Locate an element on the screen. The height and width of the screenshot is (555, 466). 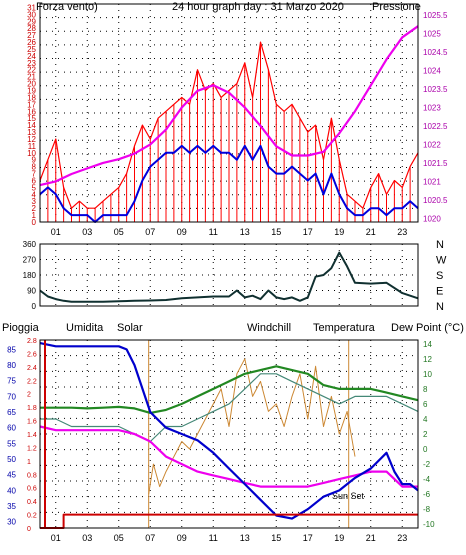
wind-tick-label: 2 is located at coordinates (34, 208).